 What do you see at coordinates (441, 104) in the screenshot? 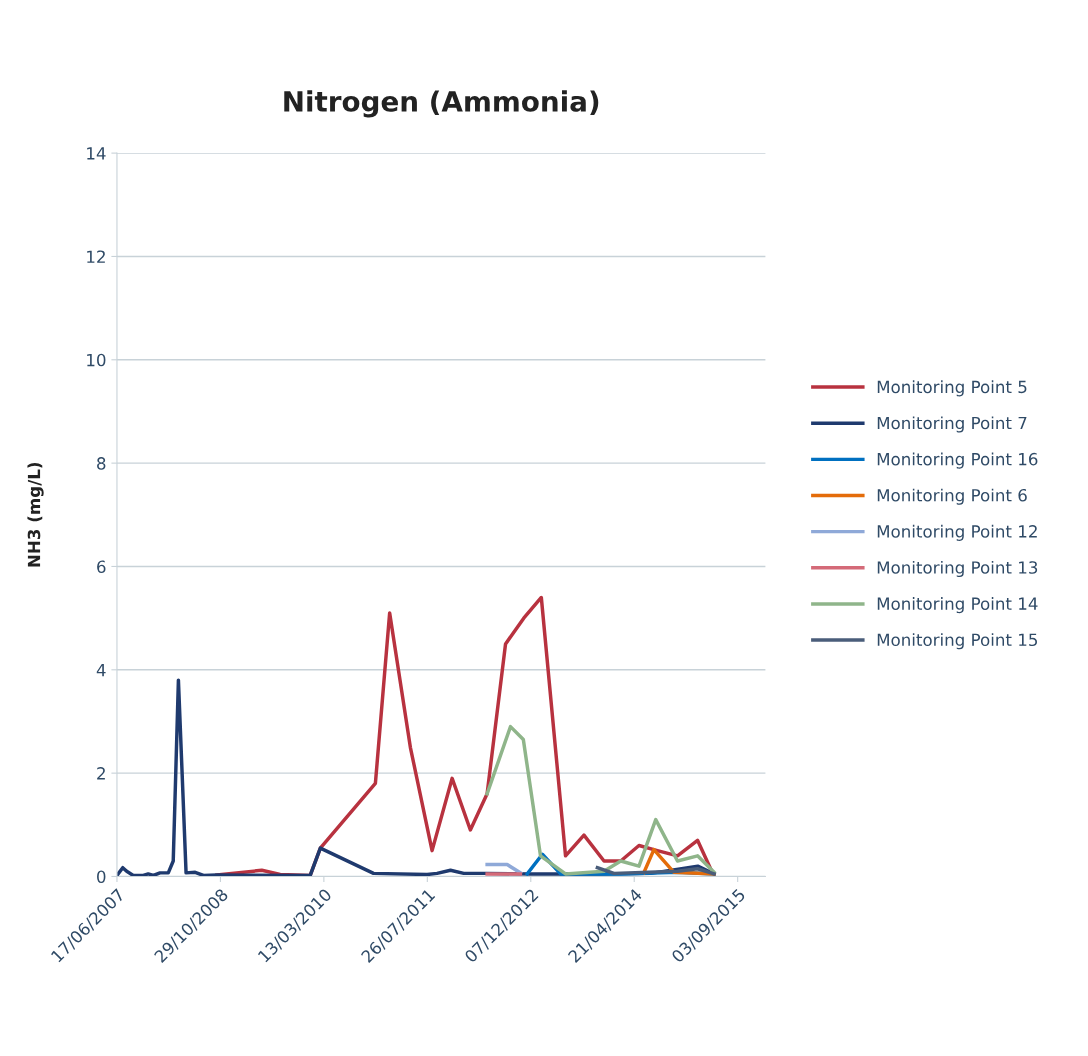
I see `chart-title: Nitrogen (Ammonia)` at bounding box center [441, 104].